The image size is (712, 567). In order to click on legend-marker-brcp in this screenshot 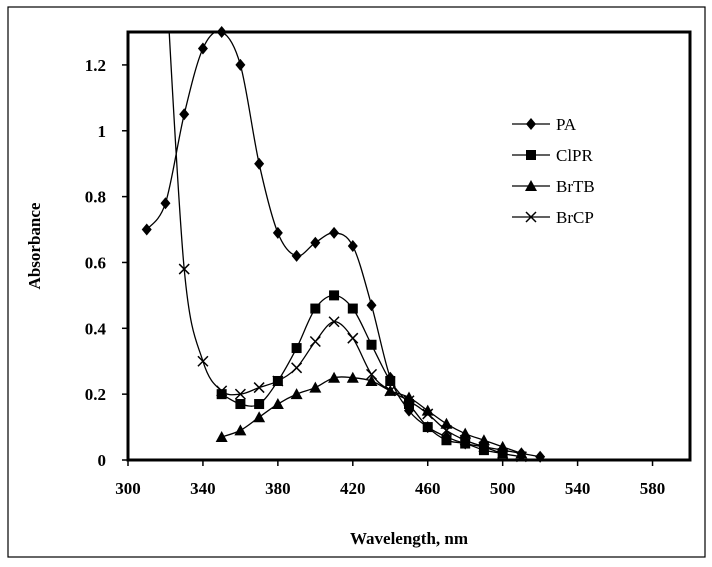, I will do `click(531, 217)`.